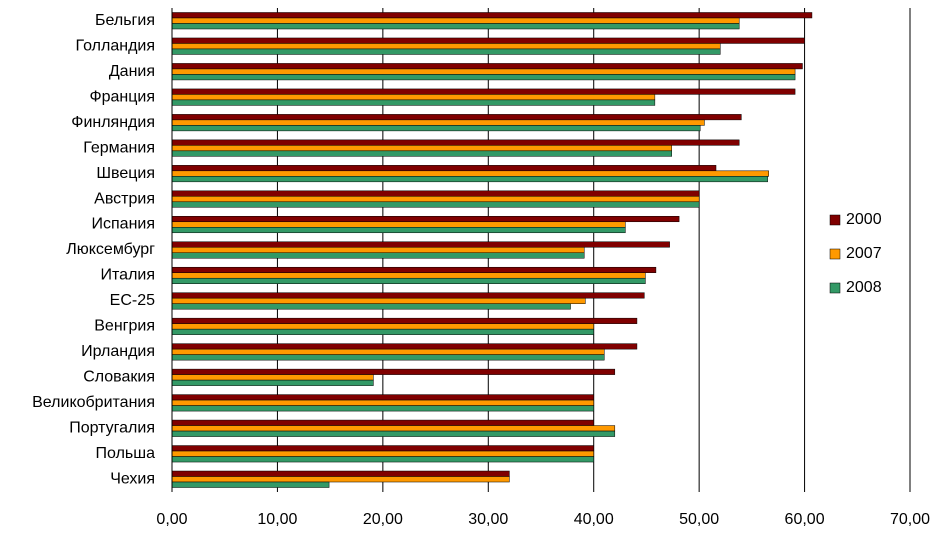  I want to click on x-tick-label: 50,00, so click(699, 519).